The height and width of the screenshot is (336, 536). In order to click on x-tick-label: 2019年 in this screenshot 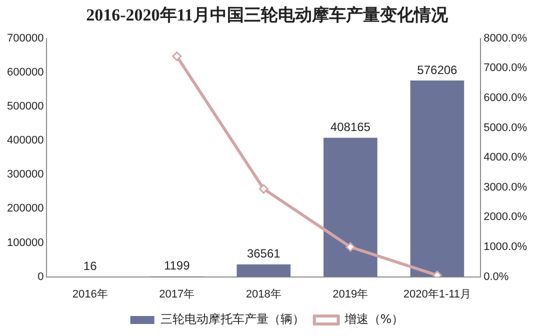, I will do `click(350, 294)`.